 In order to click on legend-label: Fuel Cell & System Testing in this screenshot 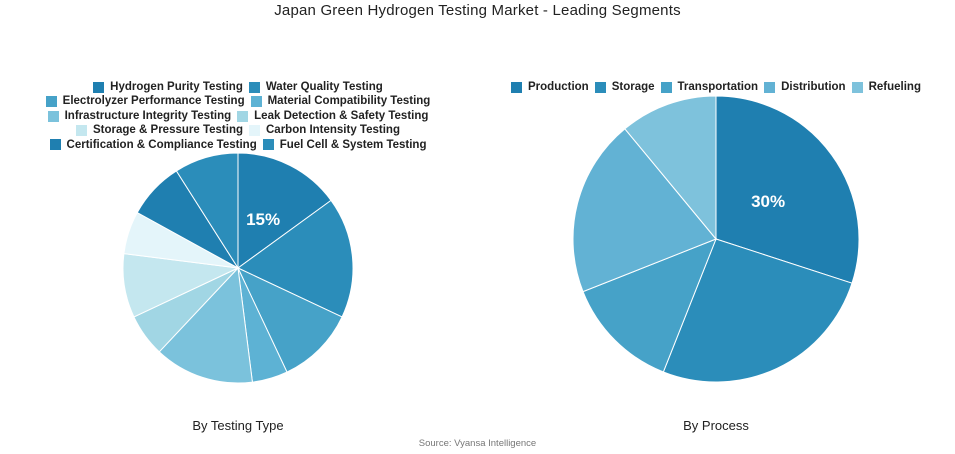, I will do `click(353, 144)`.